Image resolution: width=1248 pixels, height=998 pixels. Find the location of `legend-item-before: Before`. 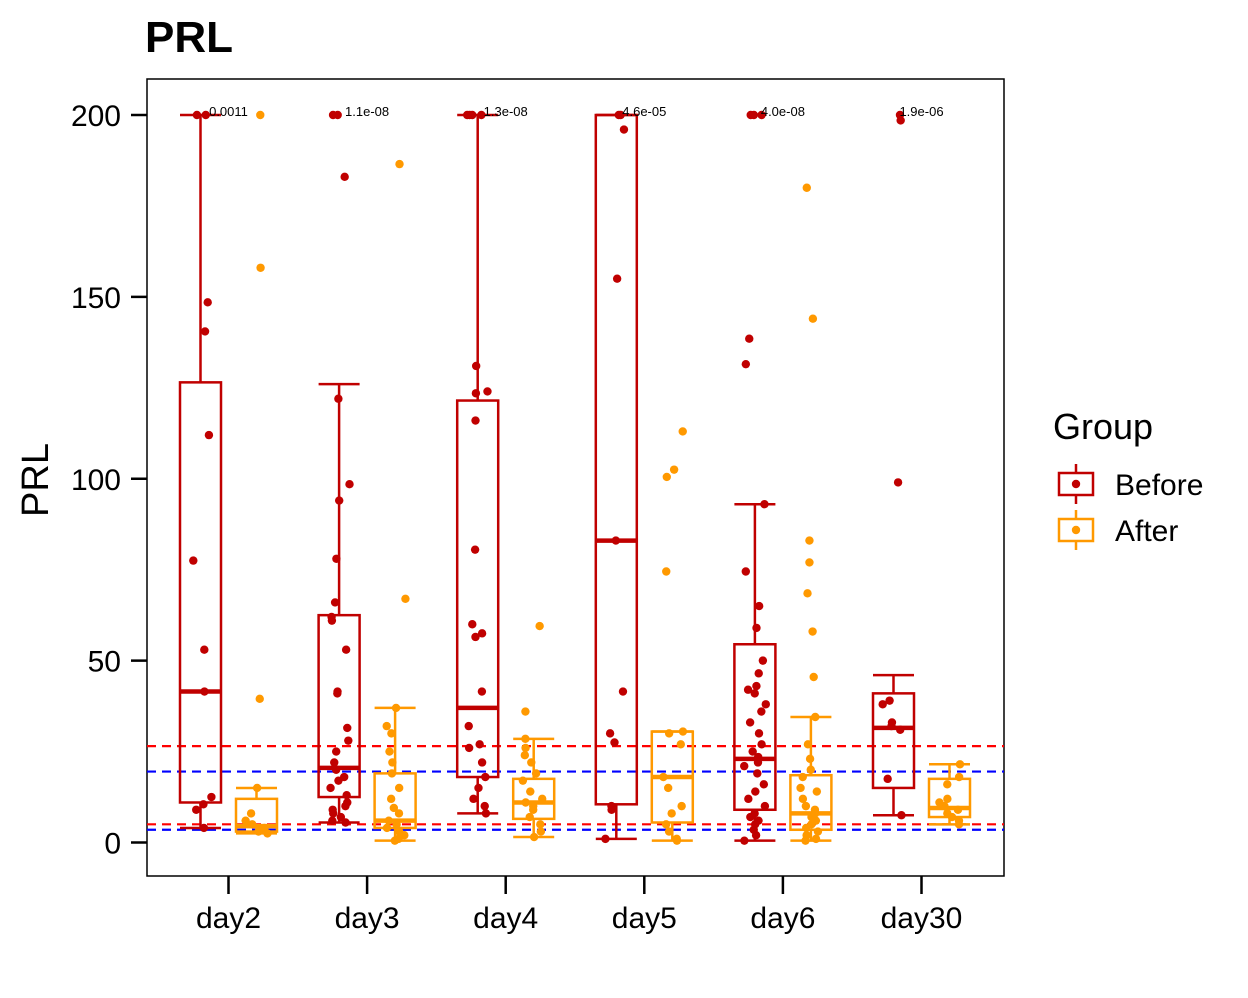

legend-item-before: Before is located at coordinates (1130, 484).